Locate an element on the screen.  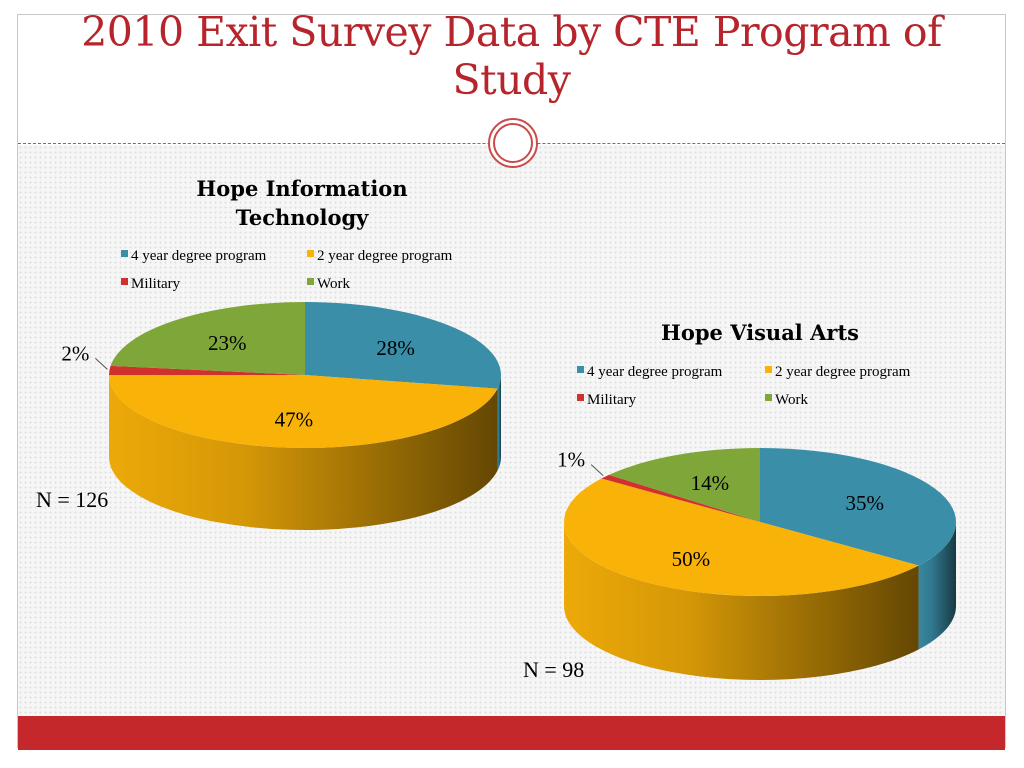
data-label: 1% is located at coordinates (571, 460).